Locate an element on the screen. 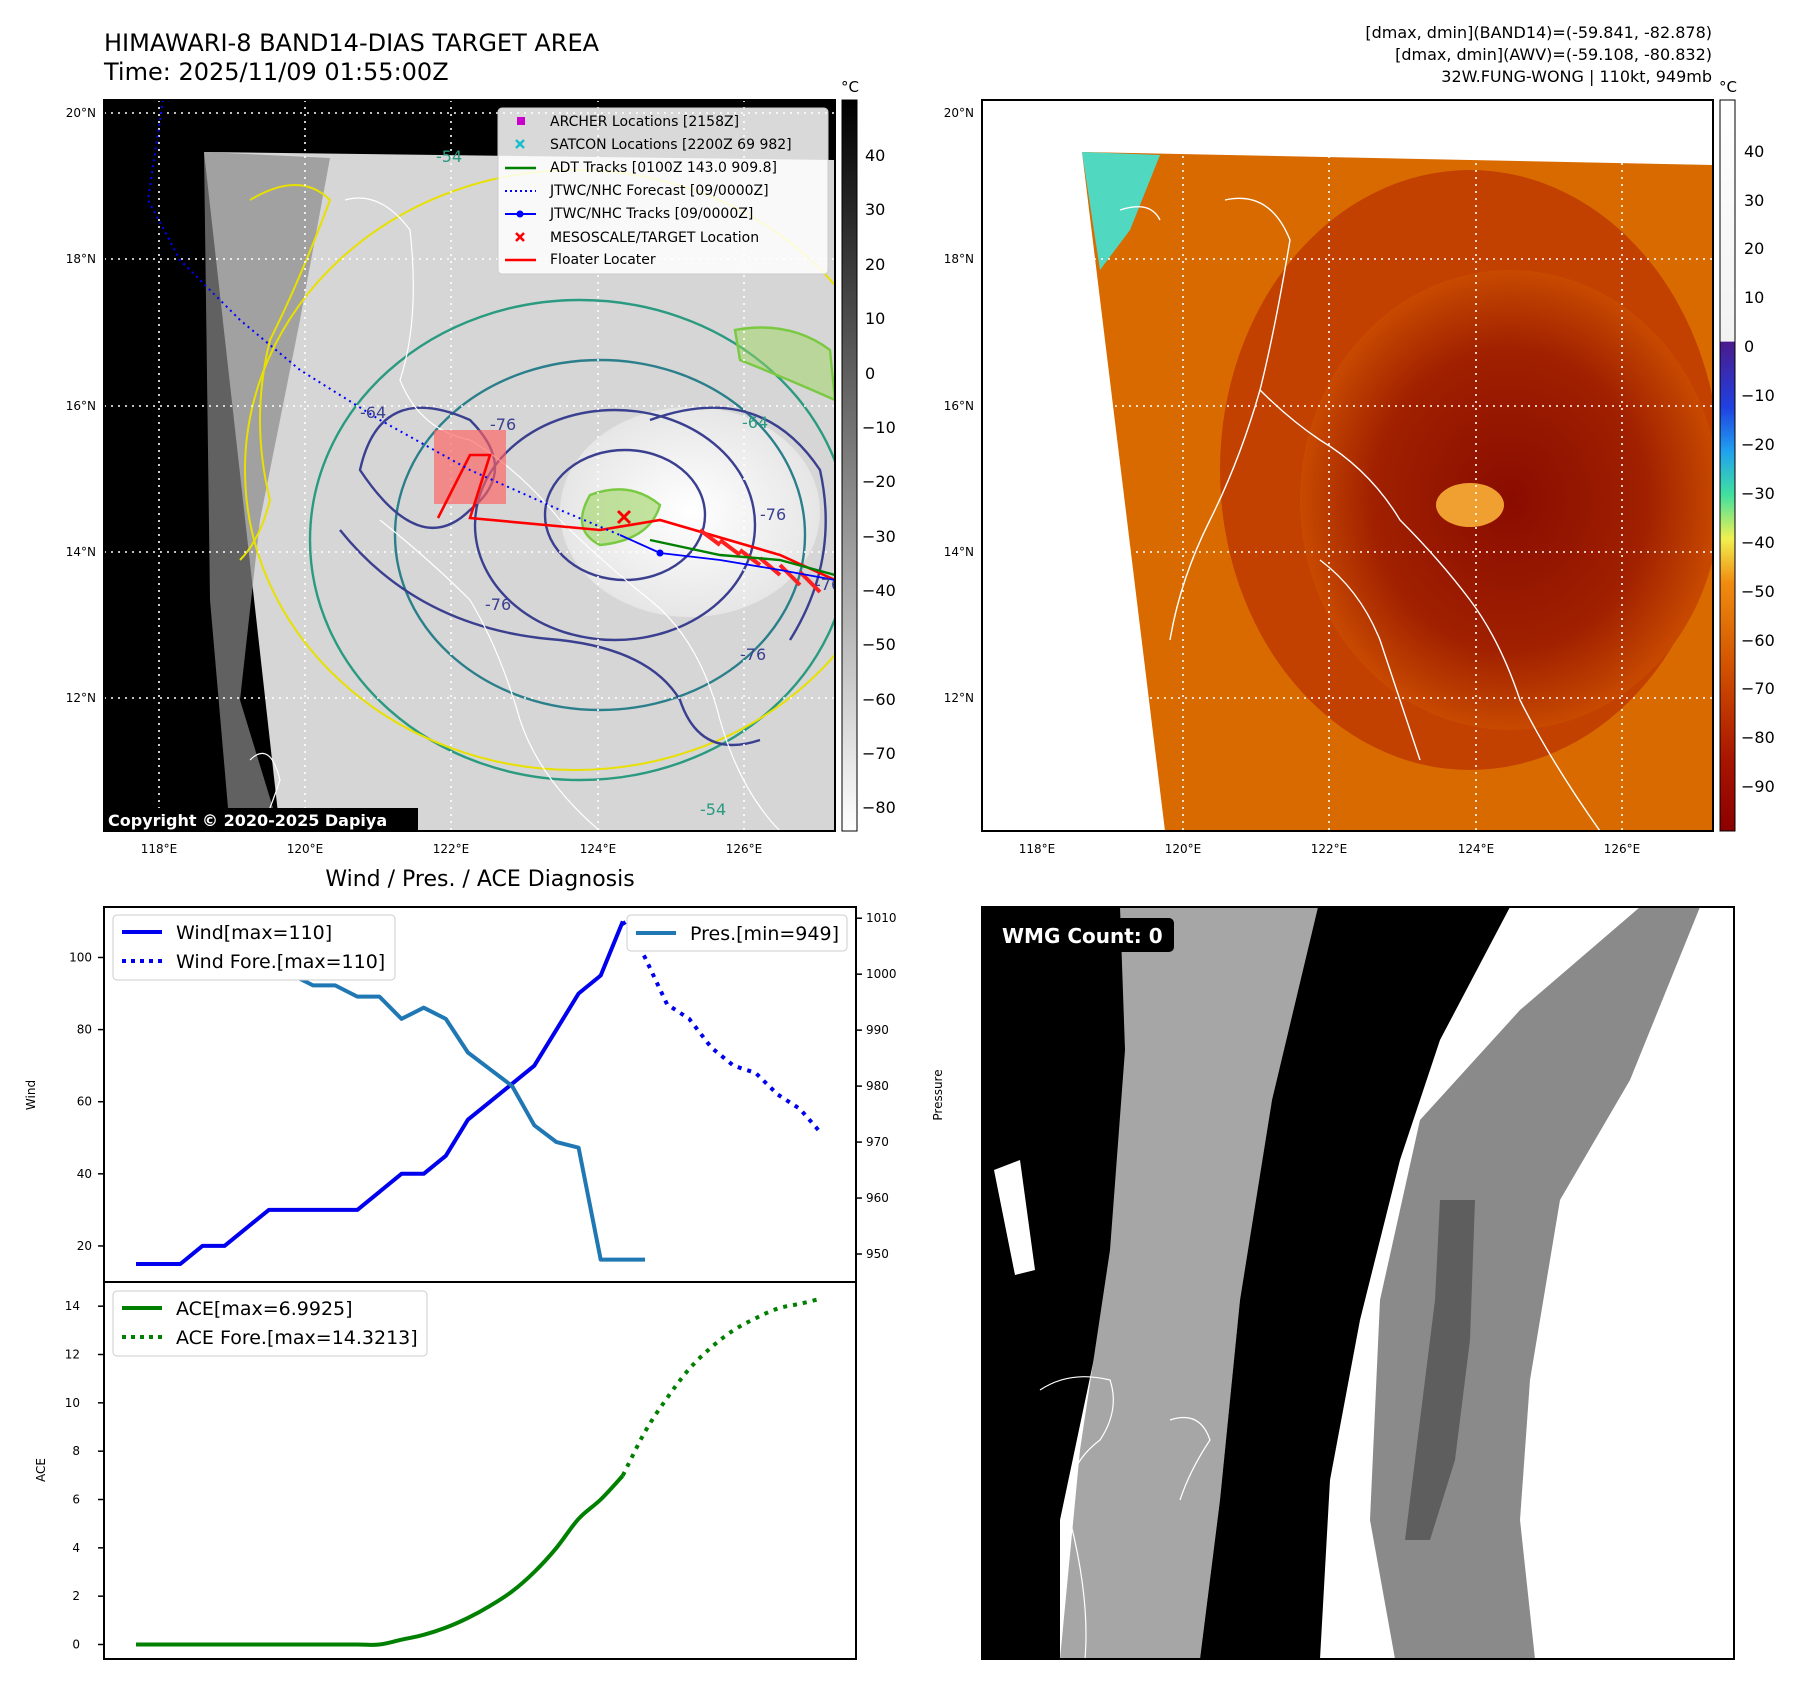  wmg-count-box is located at coordinates (1084, 935).